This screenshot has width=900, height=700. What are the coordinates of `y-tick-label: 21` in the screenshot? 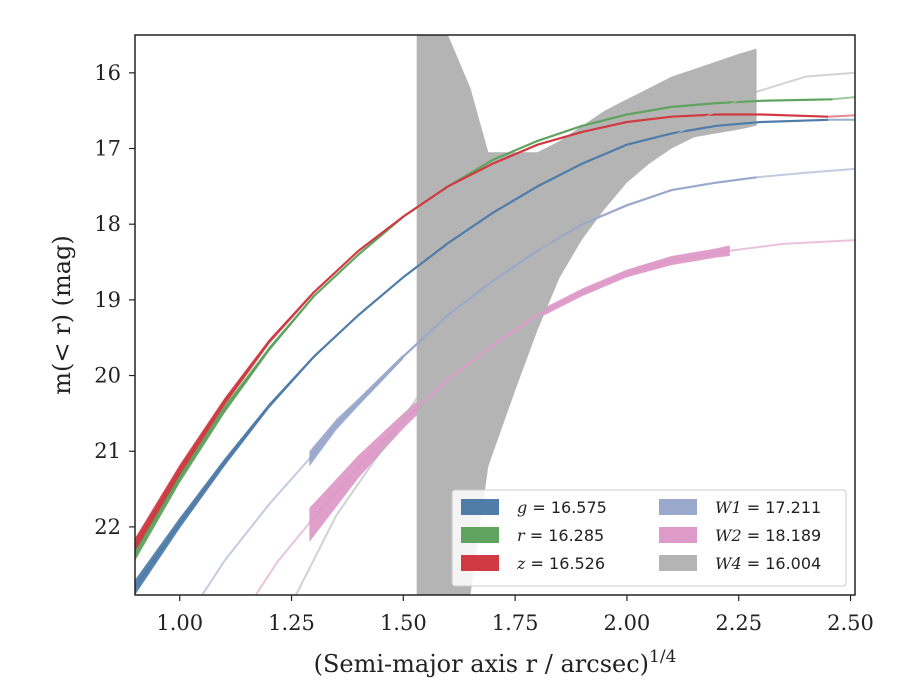 It's located at (107, 451).